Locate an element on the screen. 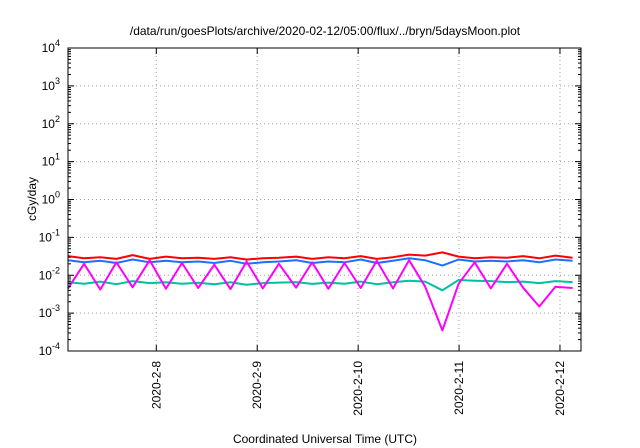  y-tick-label: 10² is located at coordinates (51, 122).